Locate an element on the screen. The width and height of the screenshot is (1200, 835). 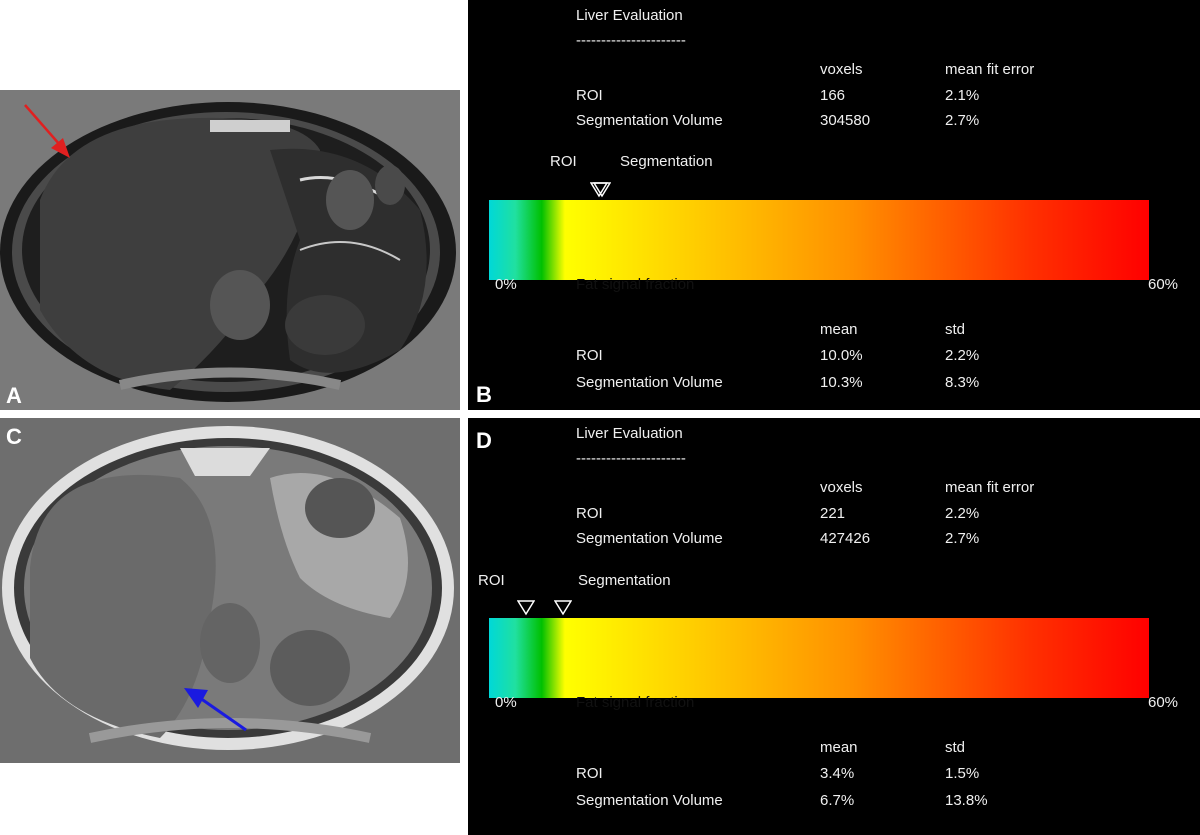
fit-row-error: 2.1% is located at coordinates (962, 95).